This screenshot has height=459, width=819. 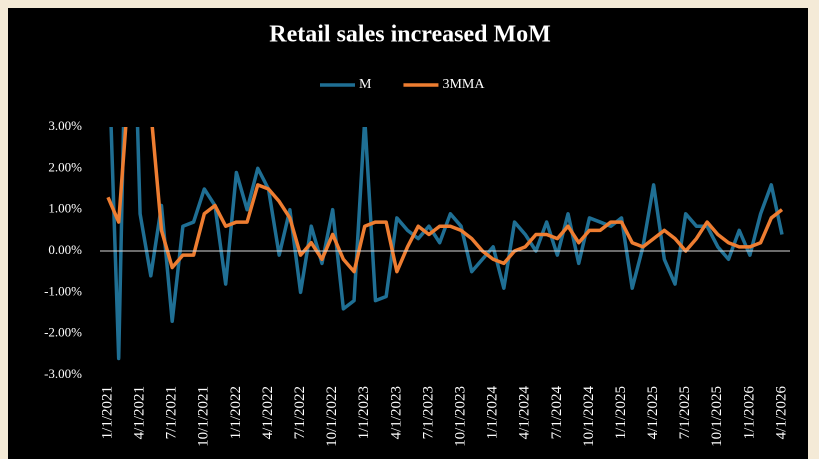 I want to click on x-tick-label: 1/1/2024, so click(x=493, y=413).